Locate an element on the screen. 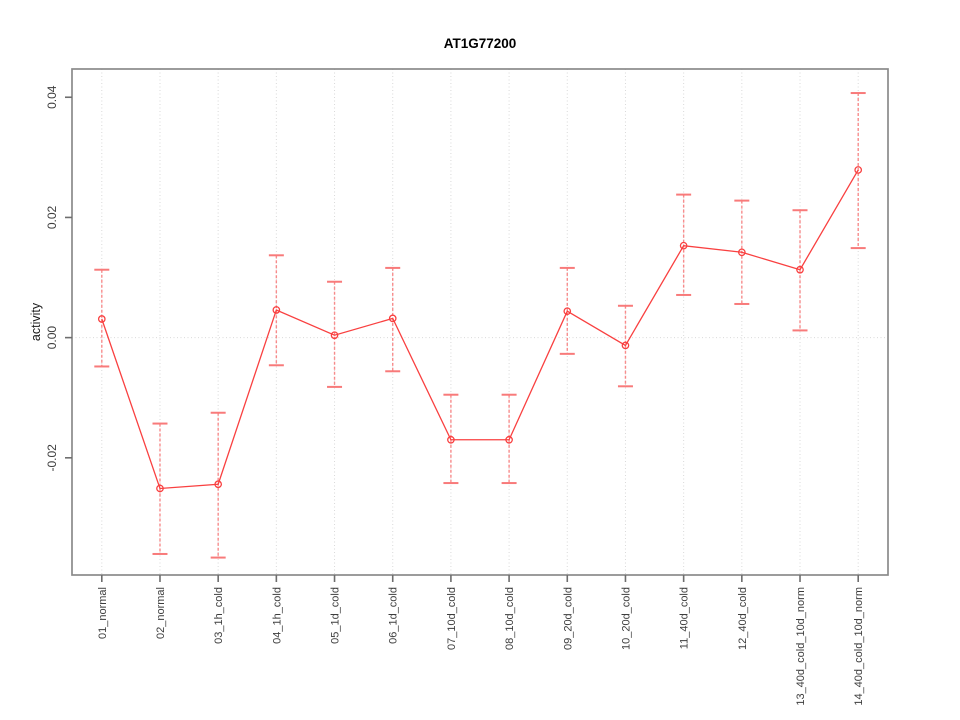 The image size is (960, 720). chart-title: AT1G77200 is located at coordinates (480, 43).